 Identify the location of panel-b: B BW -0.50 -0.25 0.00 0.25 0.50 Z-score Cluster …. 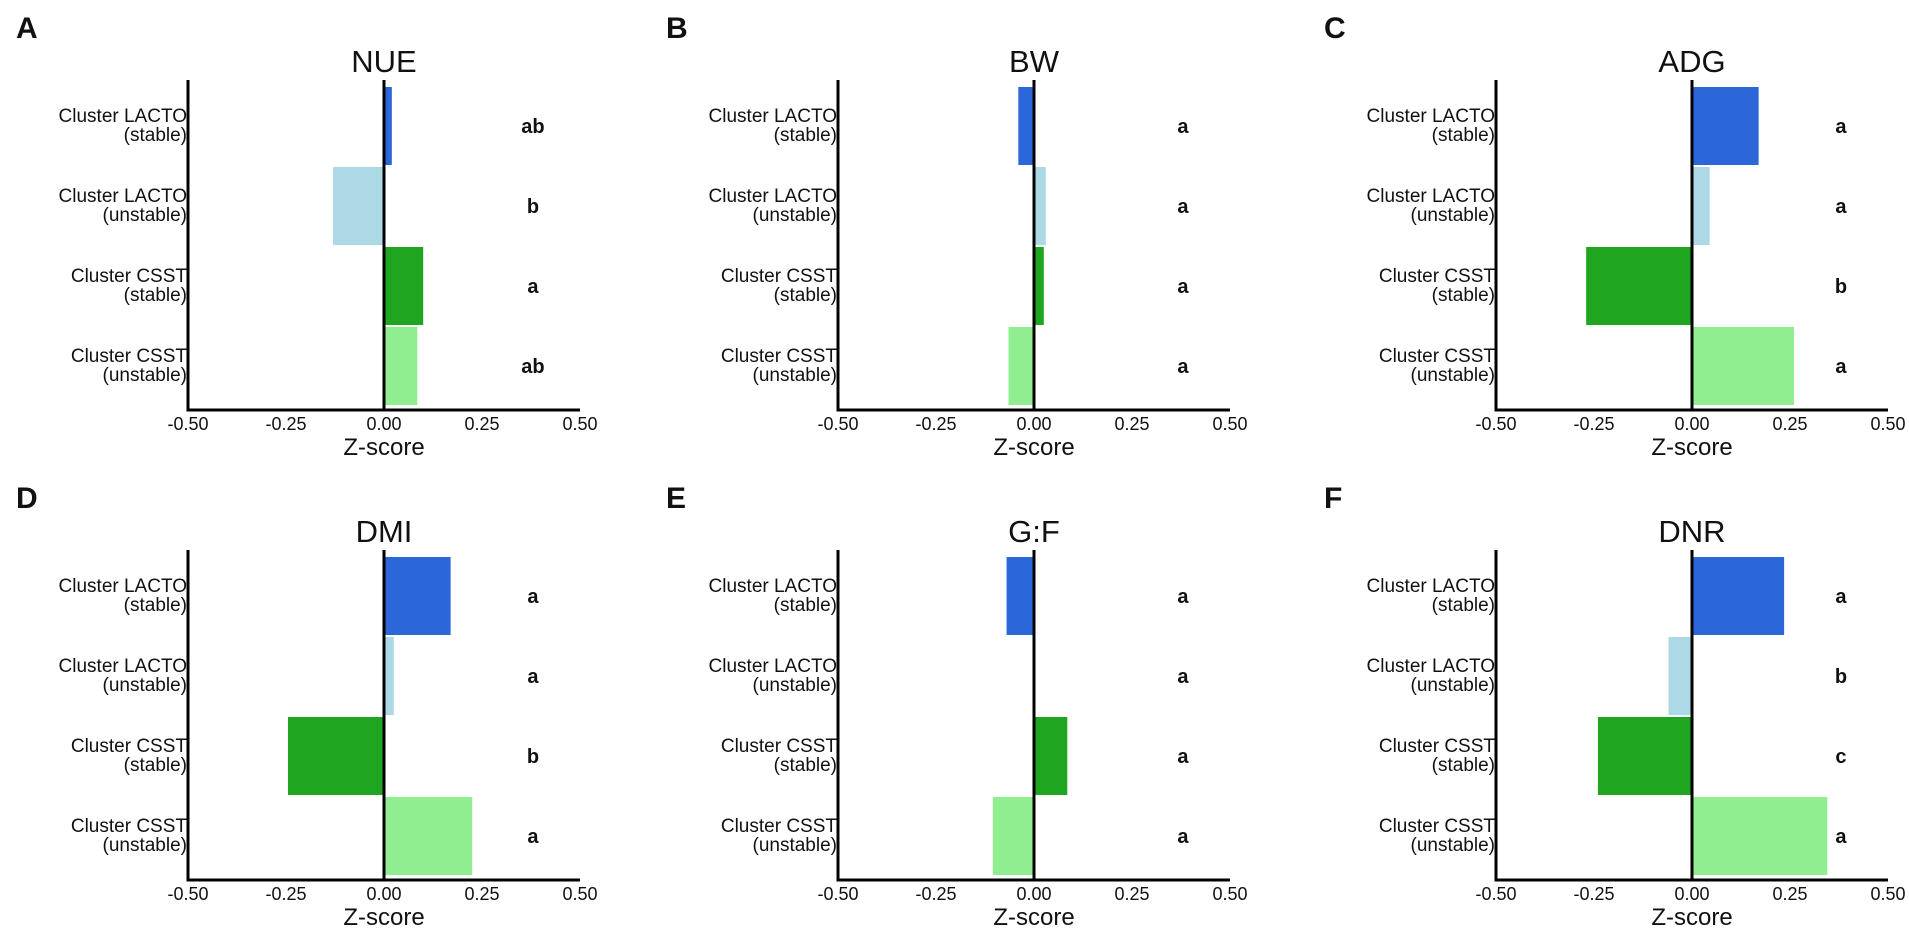
(957, 236).